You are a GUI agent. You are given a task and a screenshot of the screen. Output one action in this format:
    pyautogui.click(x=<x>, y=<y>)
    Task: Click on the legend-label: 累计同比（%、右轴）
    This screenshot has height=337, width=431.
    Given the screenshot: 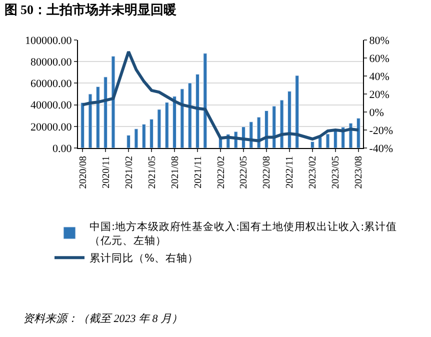 What is the action you would take?
    pyautogui.click(x=144, y=258)
    